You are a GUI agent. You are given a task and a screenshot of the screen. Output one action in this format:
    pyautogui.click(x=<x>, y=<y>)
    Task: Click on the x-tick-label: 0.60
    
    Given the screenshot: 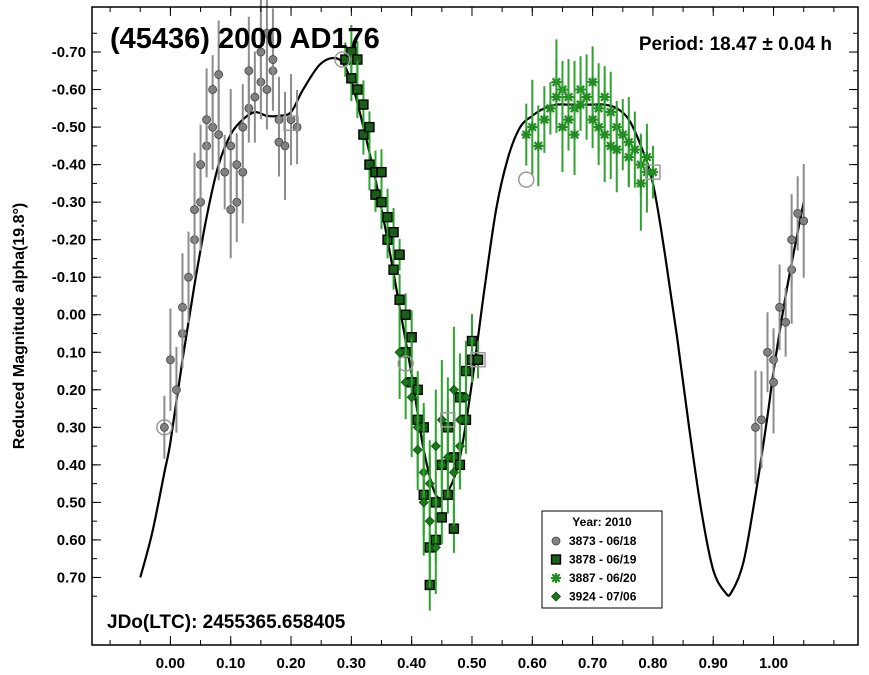 What is the action you would take?
    pyautogui.click(x=532, y=663)
    